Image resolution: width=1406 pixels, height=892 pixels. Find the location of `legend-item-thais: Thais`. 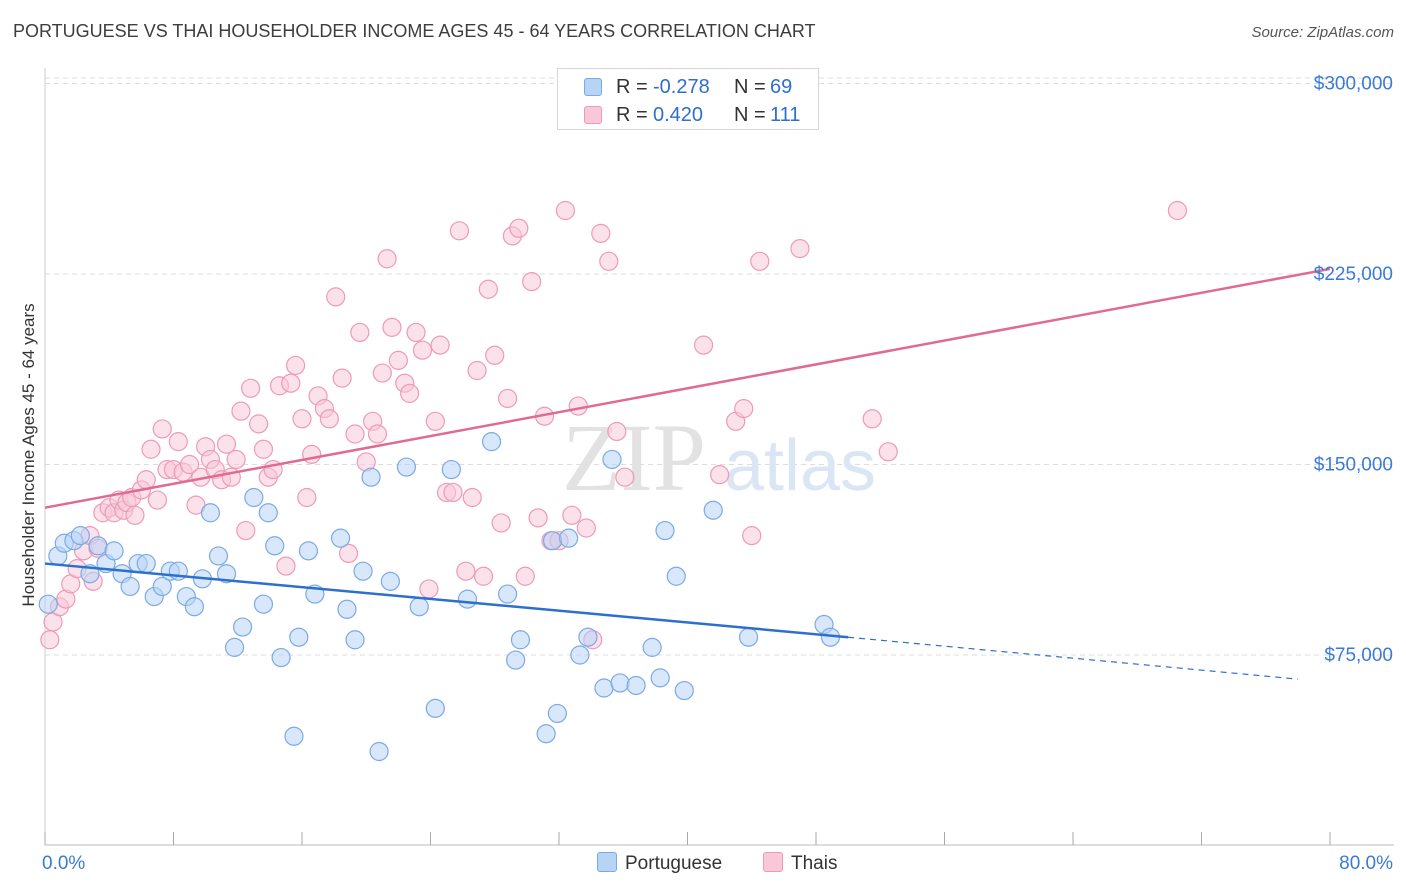

legend-item-thais: Thais is located at coordinates (800, 863).